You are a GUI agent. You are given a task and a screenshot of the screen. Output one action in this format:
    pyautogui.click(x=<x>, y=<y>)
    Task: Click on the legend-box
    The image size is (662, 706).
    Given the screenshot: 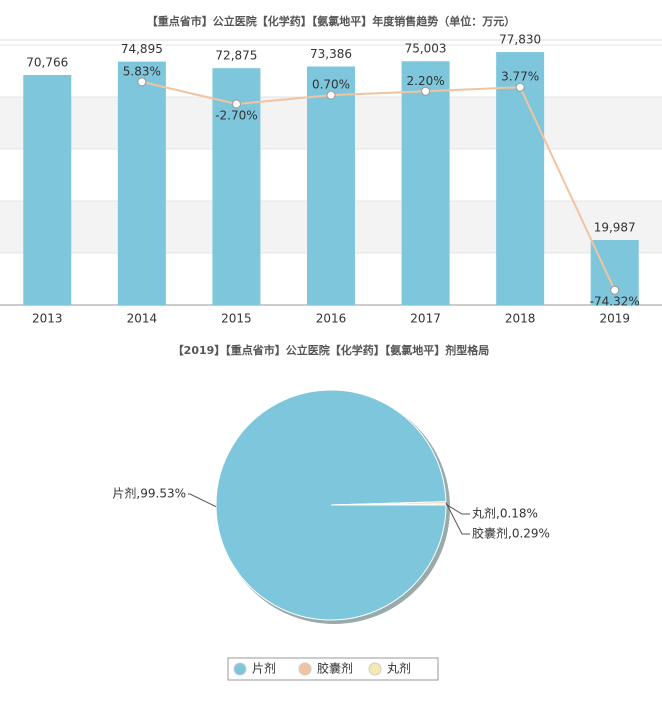 What is the action you would take?
    pyautogui.click(x=333, y=669)
    